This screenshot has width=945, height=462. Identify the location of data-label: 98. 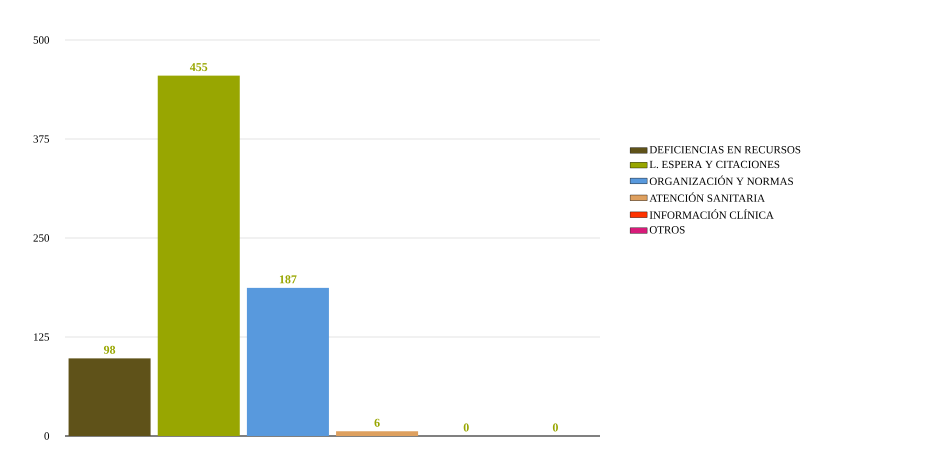
(110, 350).